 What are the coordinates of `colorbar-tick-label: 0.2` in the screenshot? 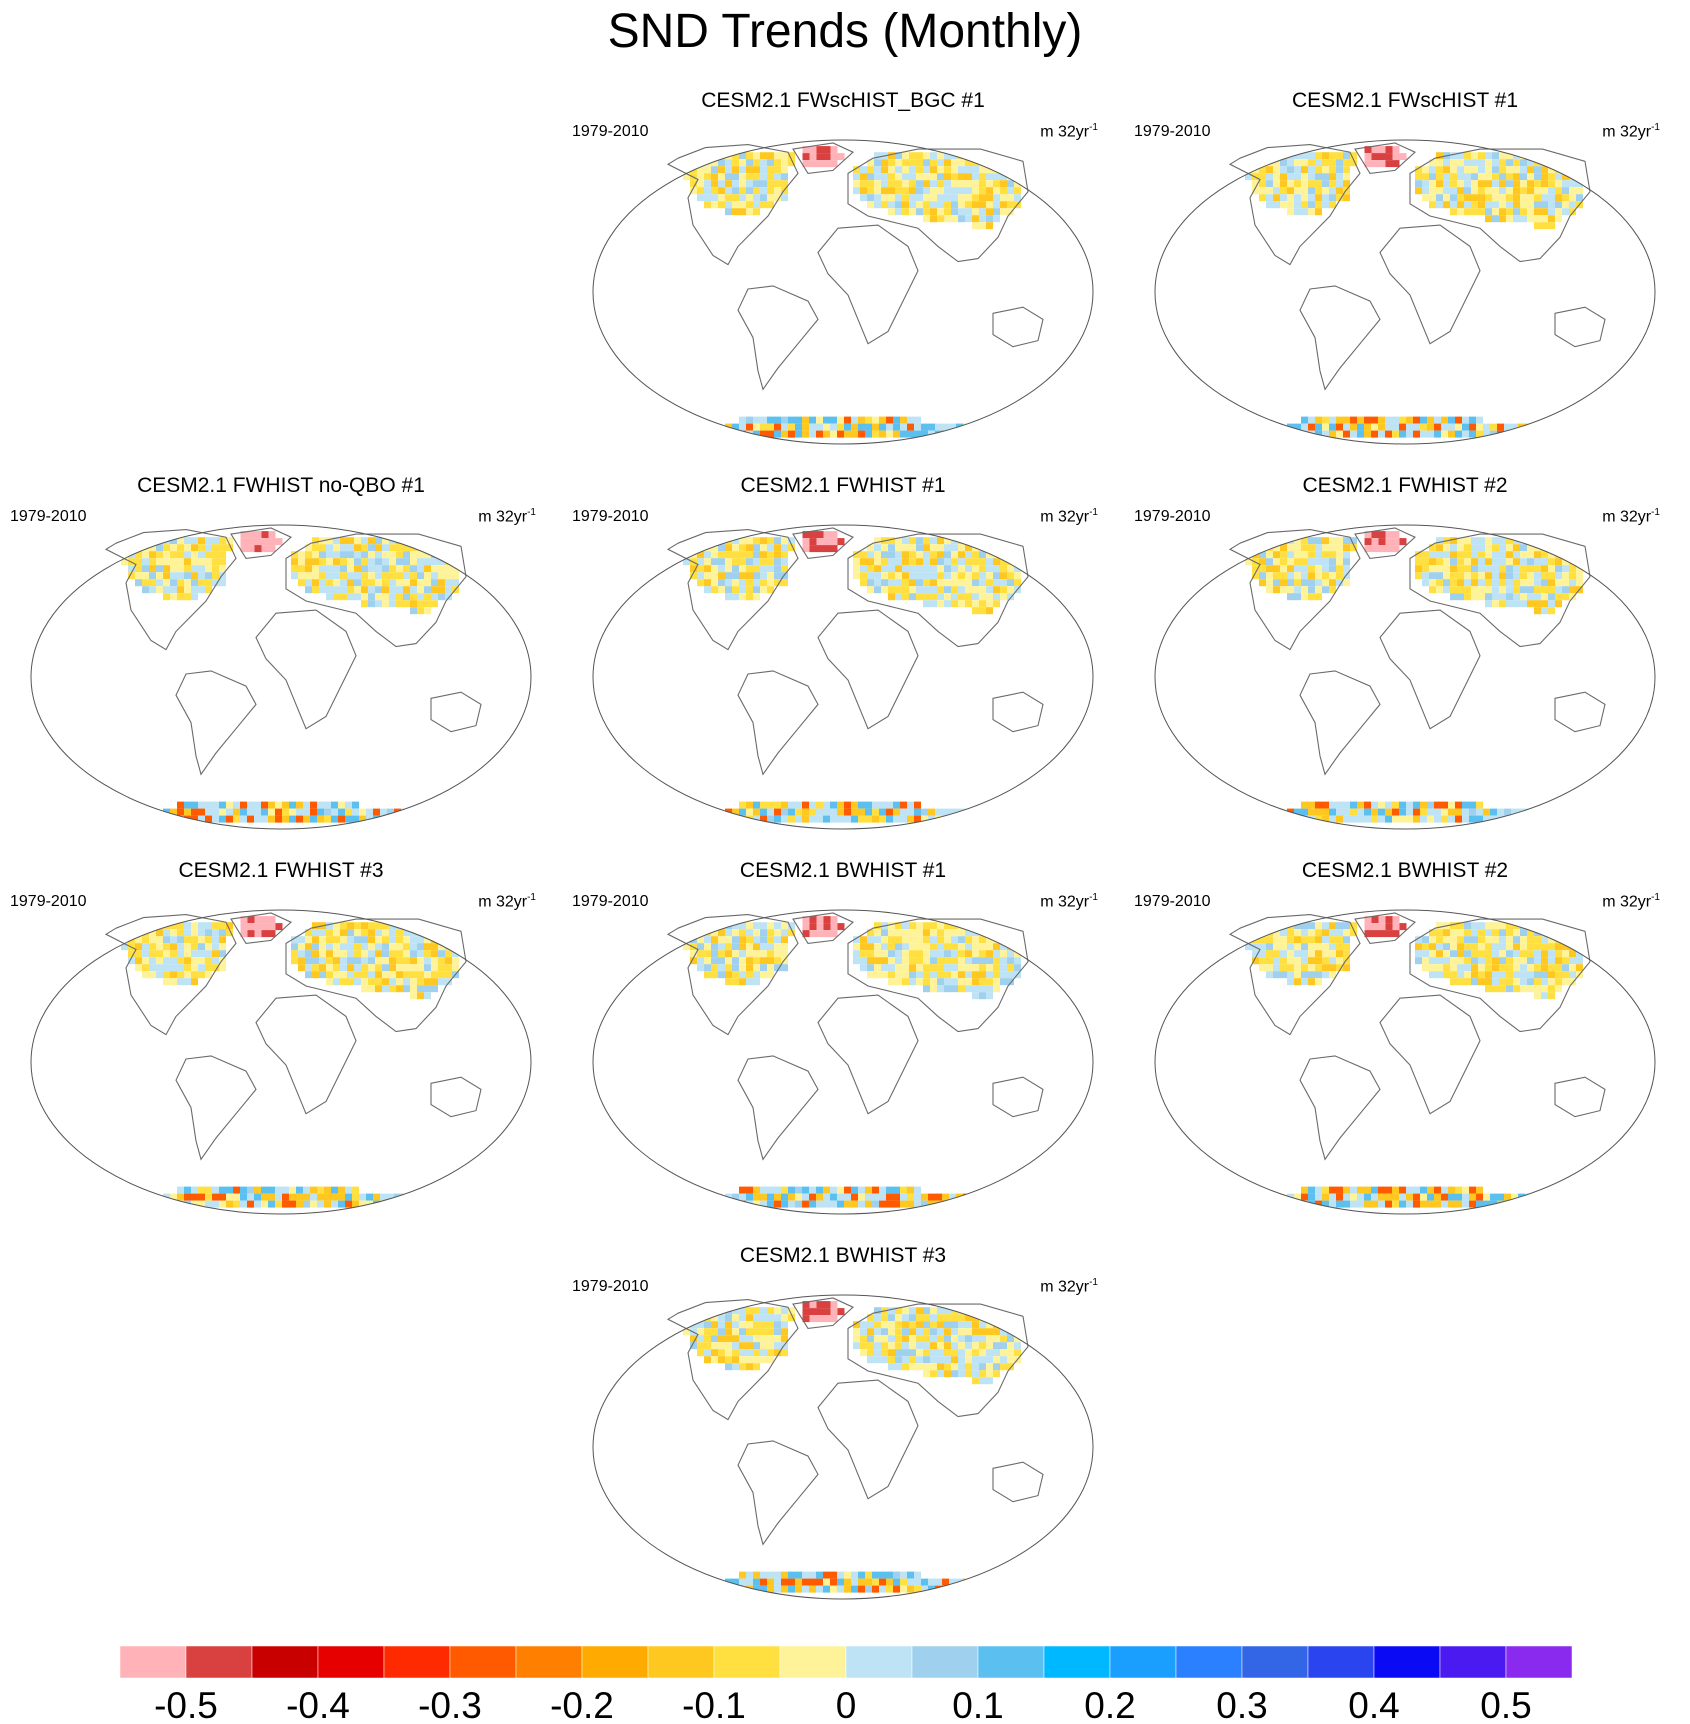 It's located at (1109, 1704).